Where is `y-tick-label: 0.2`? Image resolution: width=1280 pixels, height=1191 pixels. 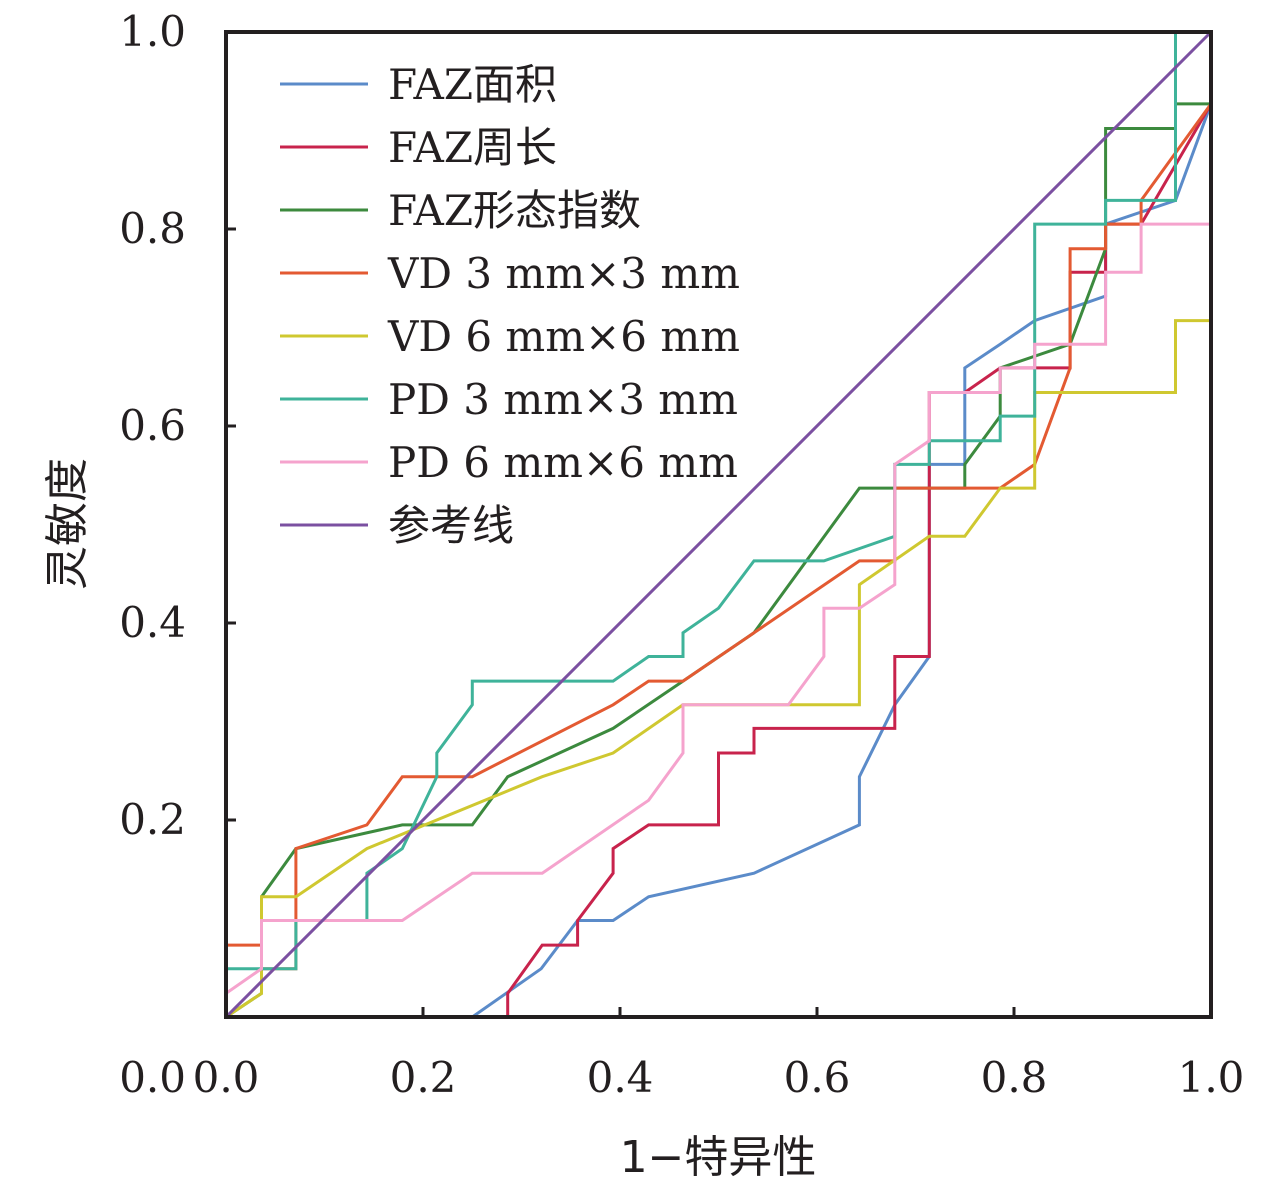 y-tick-label: 0.2 is located at coordinates (152, 819).